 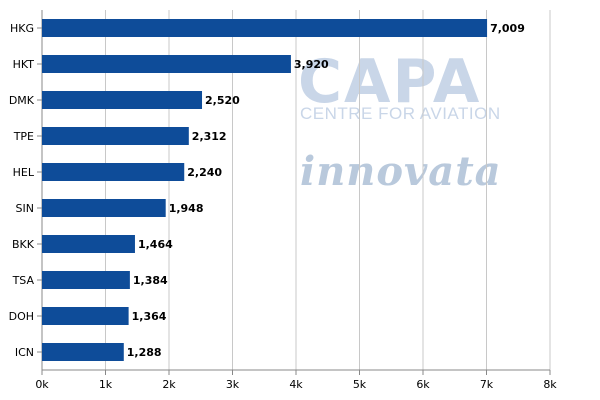 What do you see at coordinates (24, 64) in the screenshot?
I see `category-label: HKT` at bounding box center [24, 64].